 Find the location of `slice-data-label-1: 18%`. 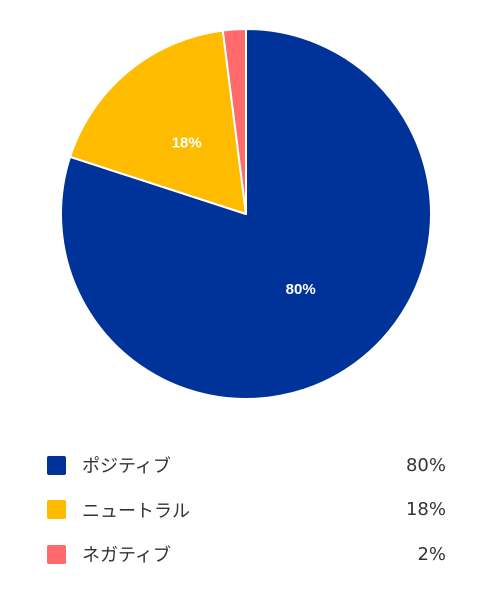

slice-data-label-1: 18% is located at coordinates (187, 142).